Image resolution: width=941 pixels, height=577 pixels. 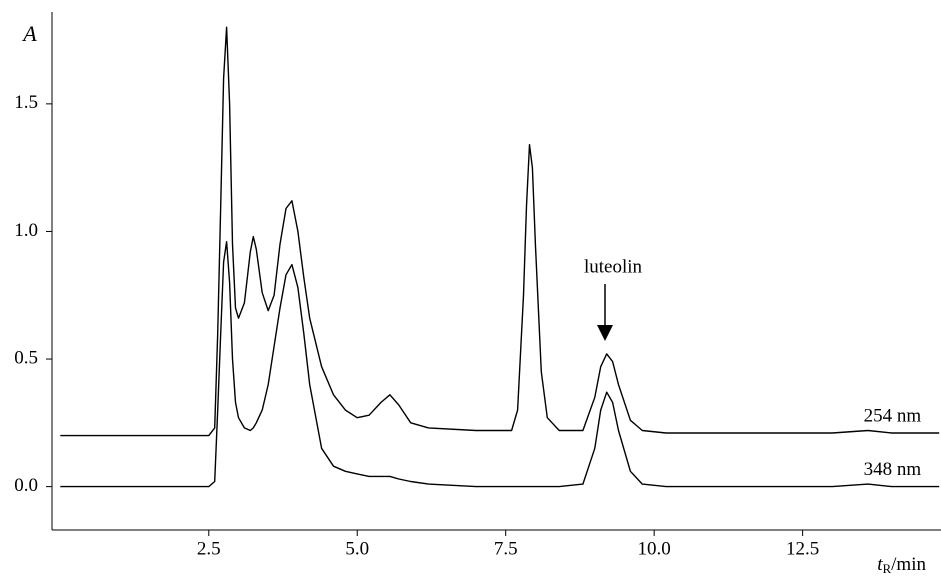 I want to click on y-tick-label: 1.0, so click(x=26, y=230).